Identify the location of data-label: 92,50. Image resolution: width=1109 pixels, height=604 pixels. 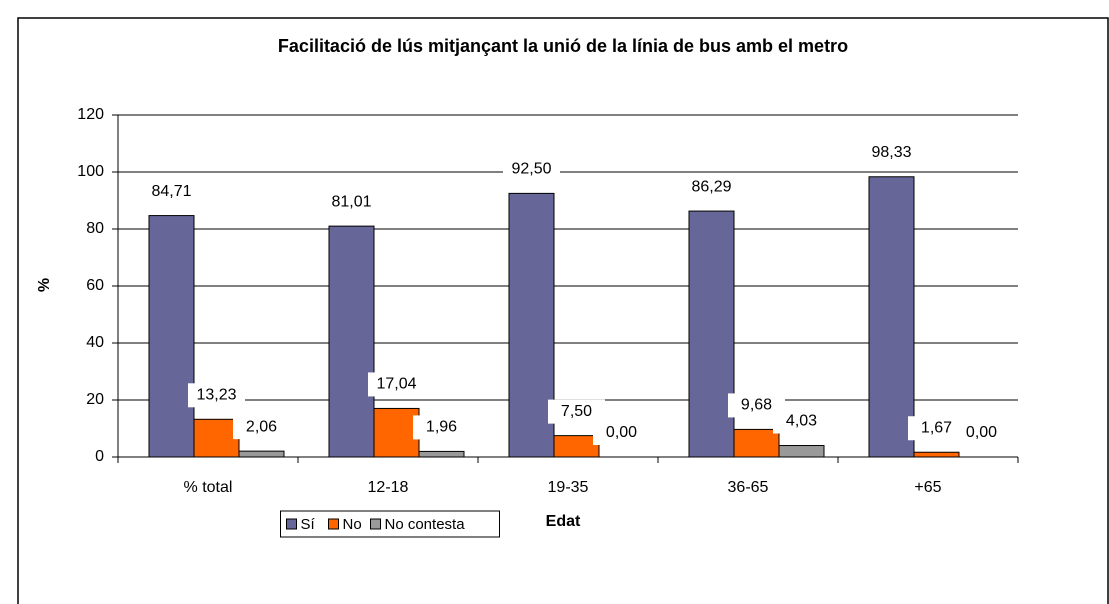
(531, 169).